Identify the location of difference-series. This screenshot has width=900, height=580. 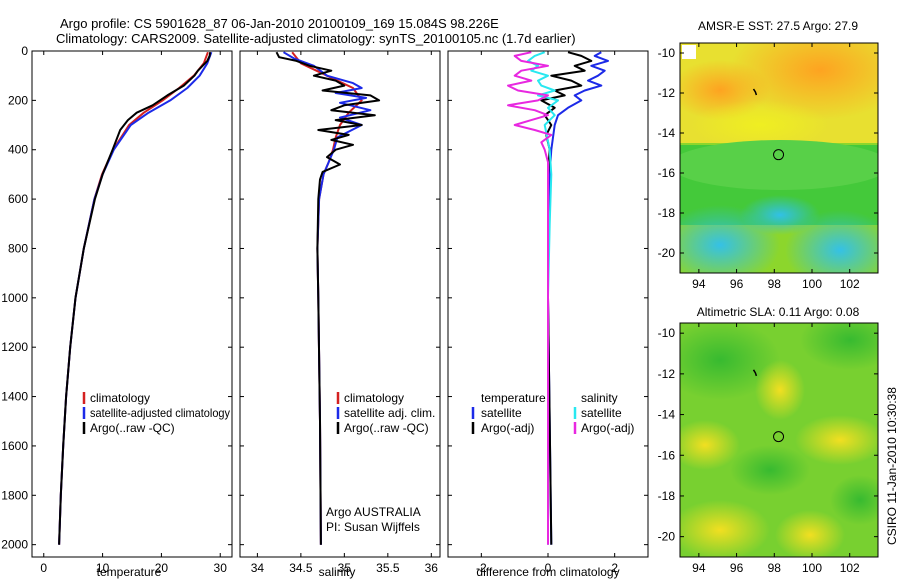
(558, 298).